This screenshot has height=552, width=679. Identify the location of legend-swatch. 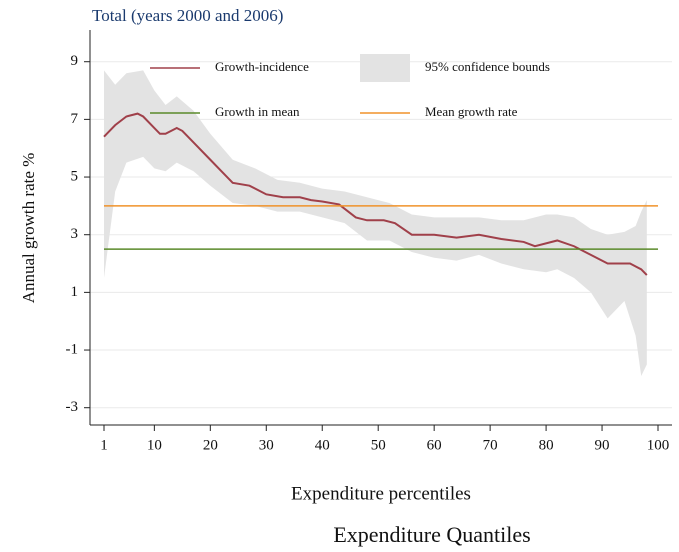
(385, 68).